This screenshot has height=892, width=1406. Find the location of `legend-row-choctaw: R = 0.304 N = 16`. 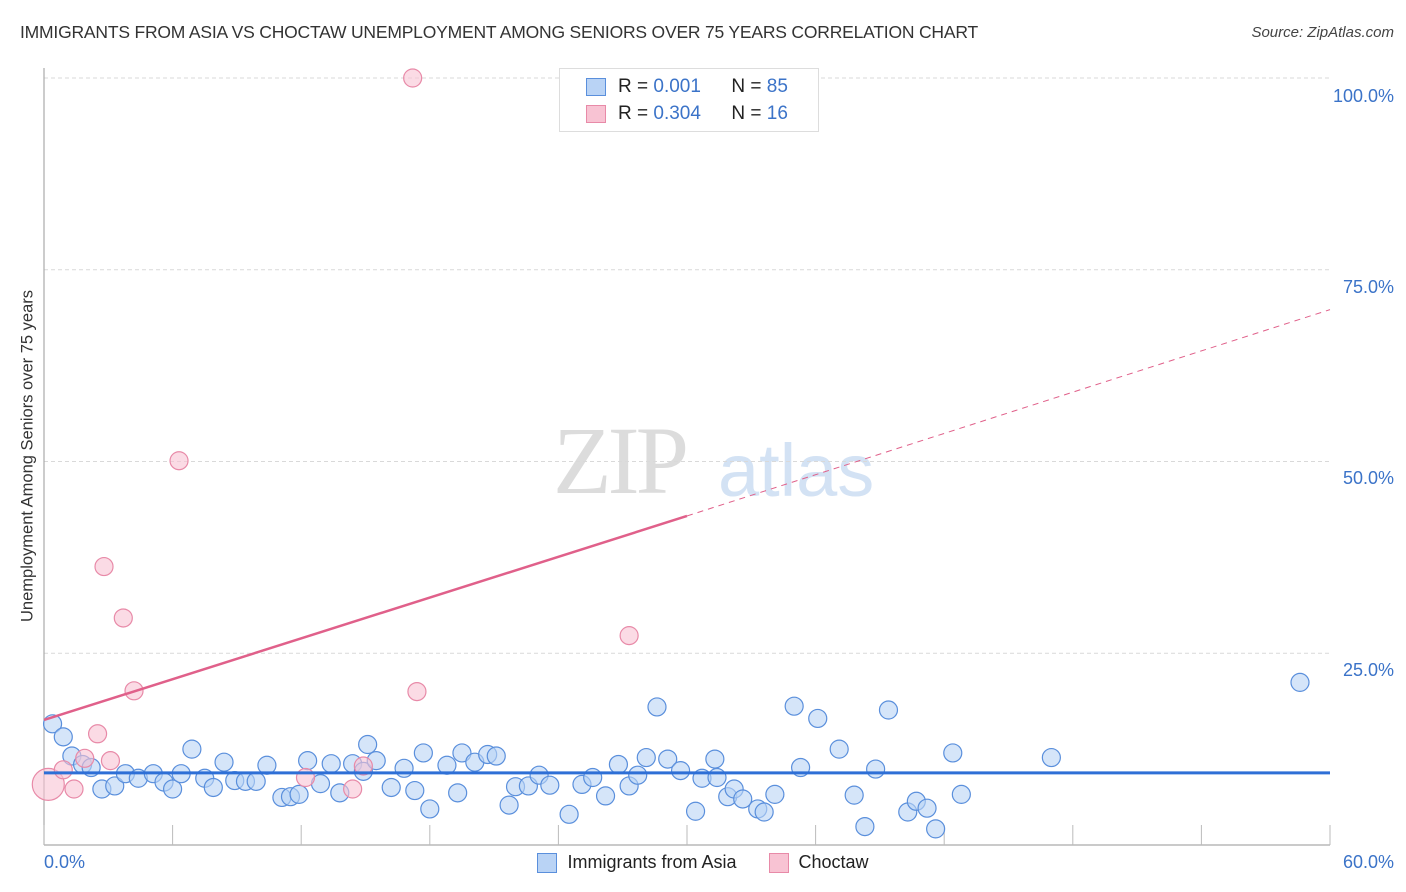

legend-row-choctaw: R = 0.304 N = 16 is located at coordinates (687, 114).